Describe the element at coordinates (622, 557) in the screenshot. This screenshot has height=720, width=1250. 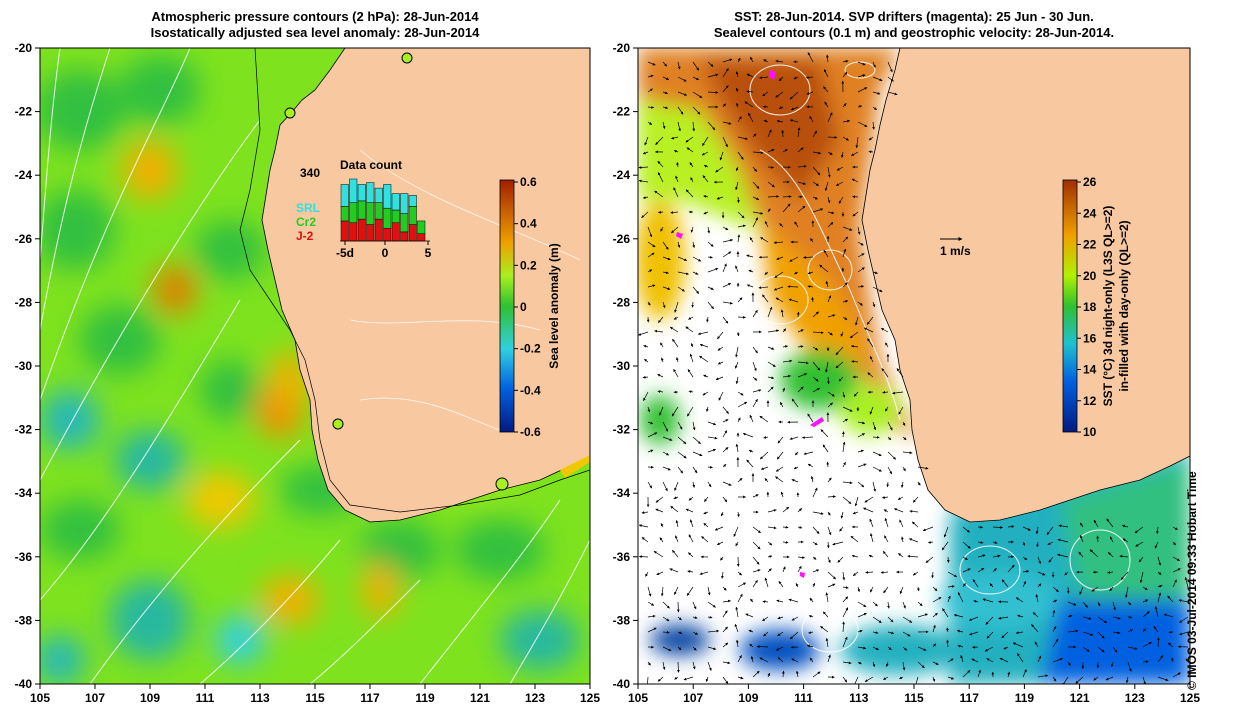
I see `right-lat-tick-label: -36` at that location.